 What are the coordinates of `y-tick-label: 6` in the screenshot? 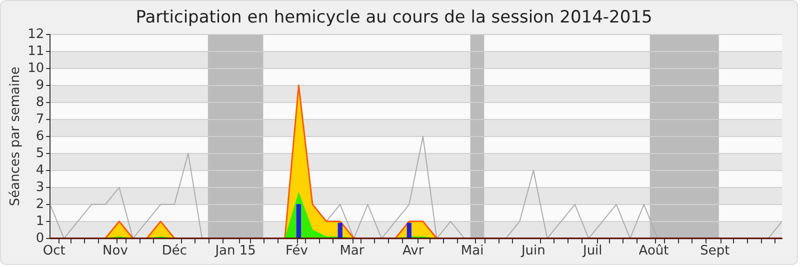 It's located at (40, 136).